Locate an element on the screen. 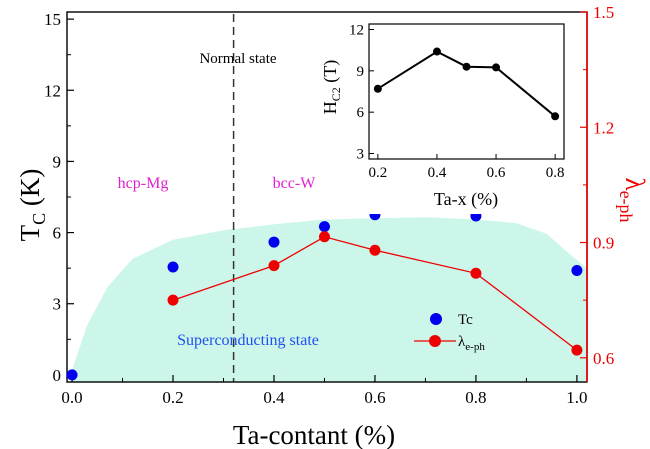 The height and width of the screenshot is (449, 650). inset-y-tick-label-0: 3 is located at coordinates (361, 154).